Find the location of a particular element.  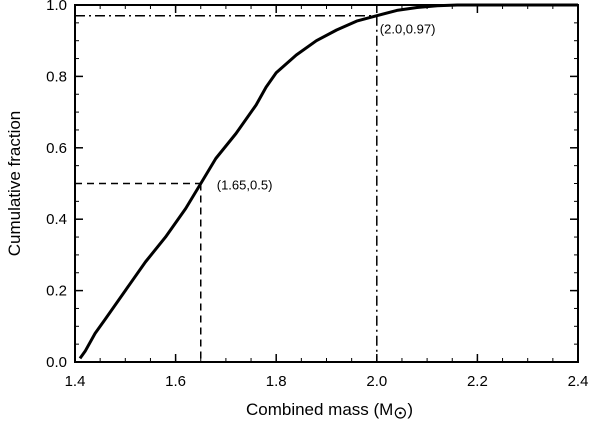

y-tick-label: 0.6 is located at coordinates (56, 148).